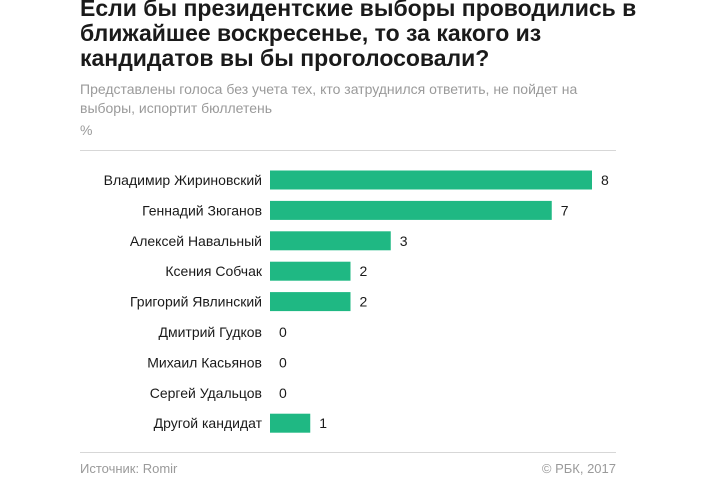 This screenshot has width=720, height=480. I want to click on source-note: Источник: Romir, so click(129, 468).